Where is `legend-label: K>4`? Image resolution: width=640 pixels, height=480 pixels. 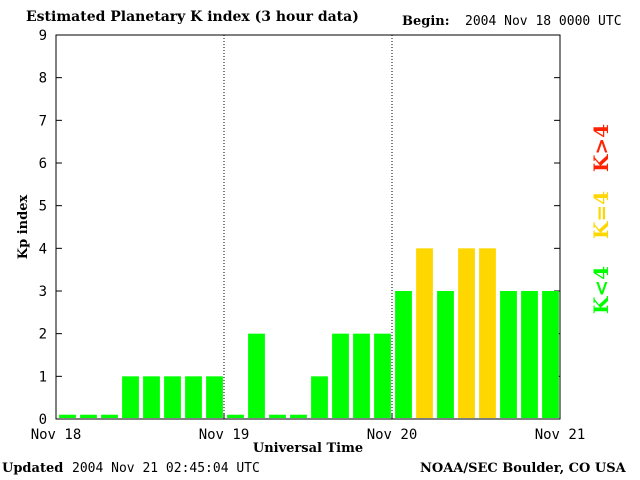 legend-label: K>4 is located at coordinates (601, 148).